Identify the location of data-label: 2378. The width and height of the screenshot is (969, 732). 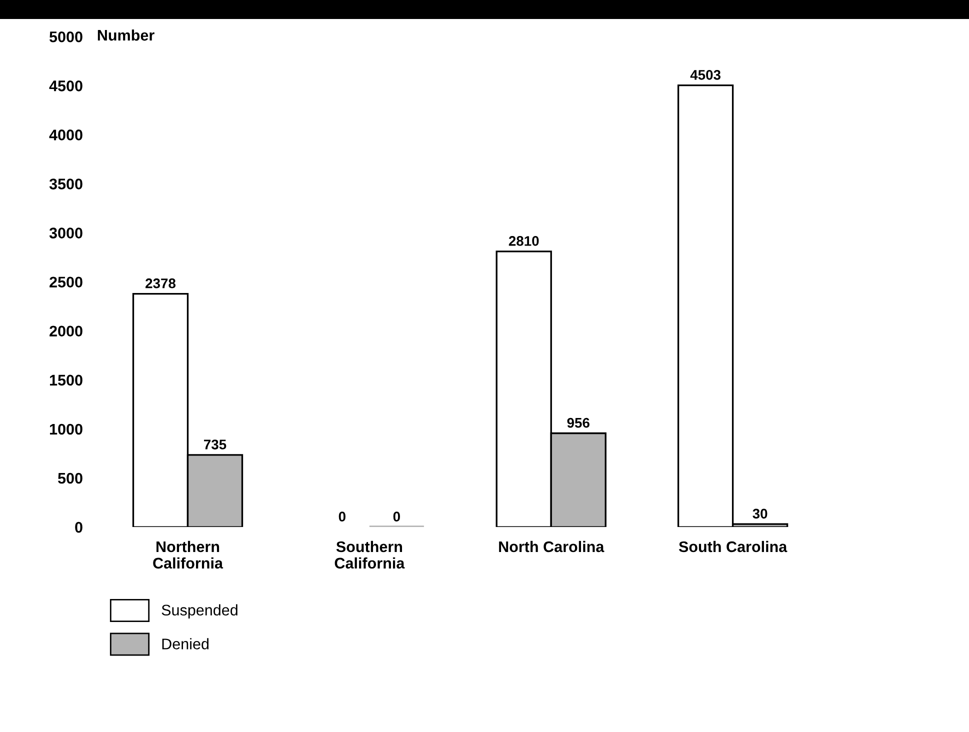
(161, 283).